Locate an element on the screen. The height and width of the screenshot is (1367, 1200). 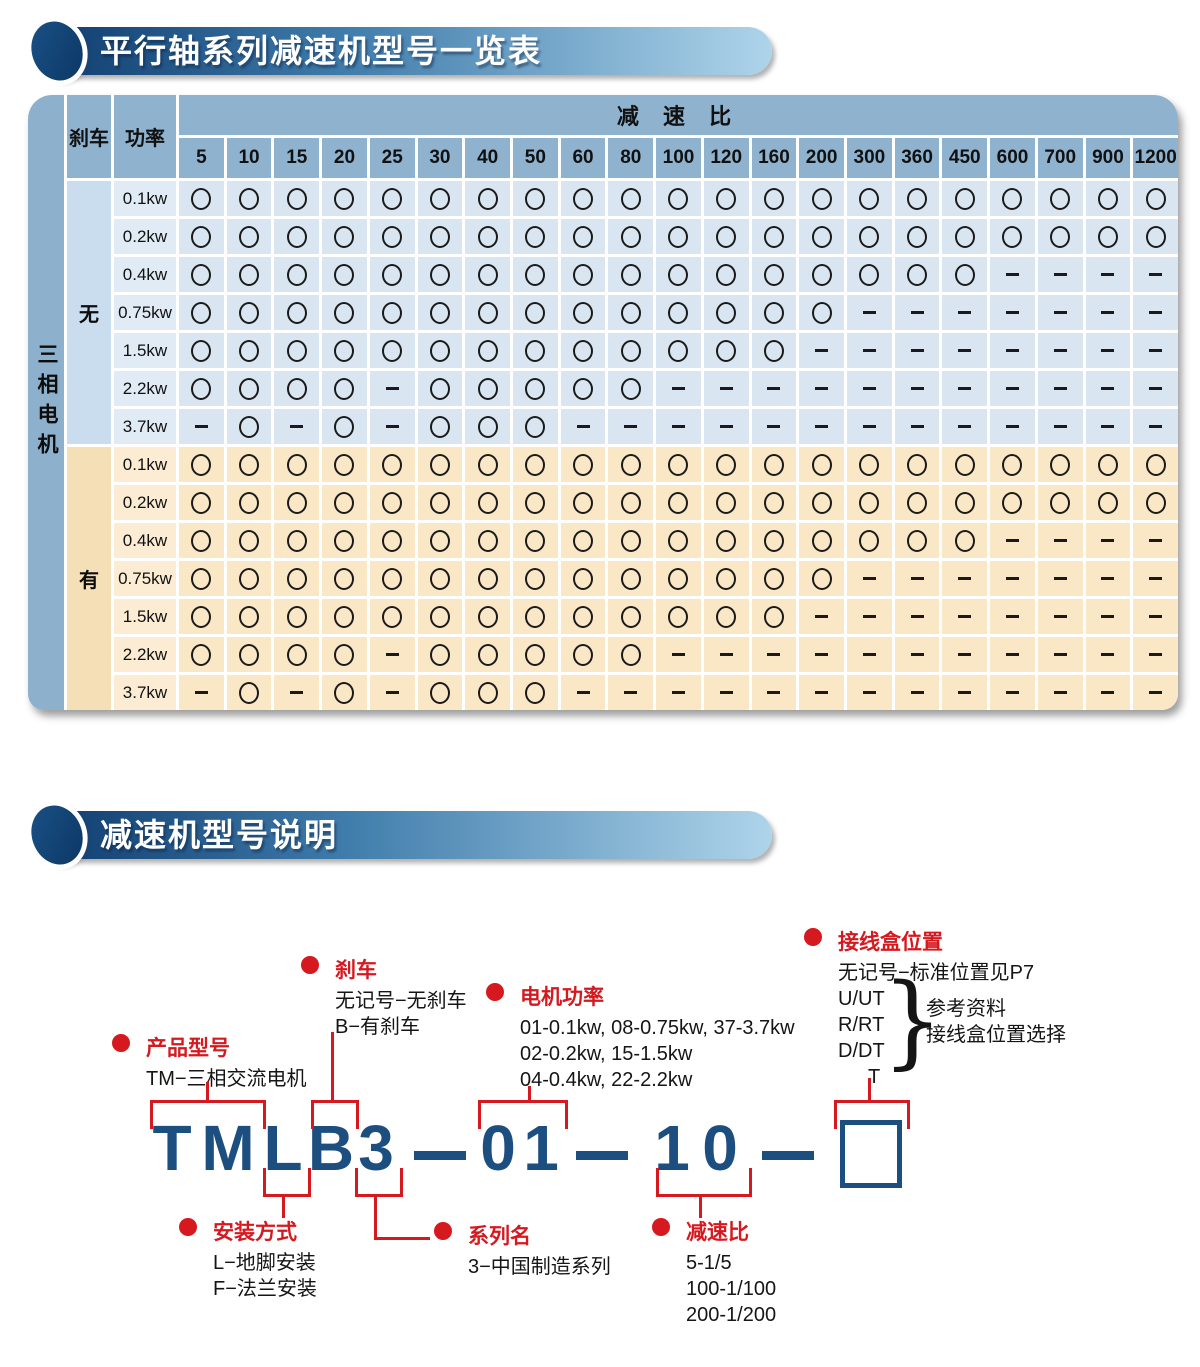
power-label: 0.2kw is located at coordinates (145, 236).